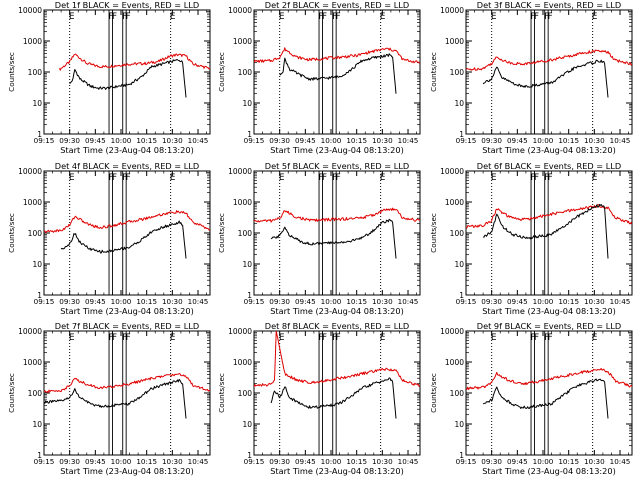 Image resolution: width=640 pixels, height=480 pixels. I want to click on plot-title: Det 8f BLACK = Events, RED = LLD, so click(337, 326).